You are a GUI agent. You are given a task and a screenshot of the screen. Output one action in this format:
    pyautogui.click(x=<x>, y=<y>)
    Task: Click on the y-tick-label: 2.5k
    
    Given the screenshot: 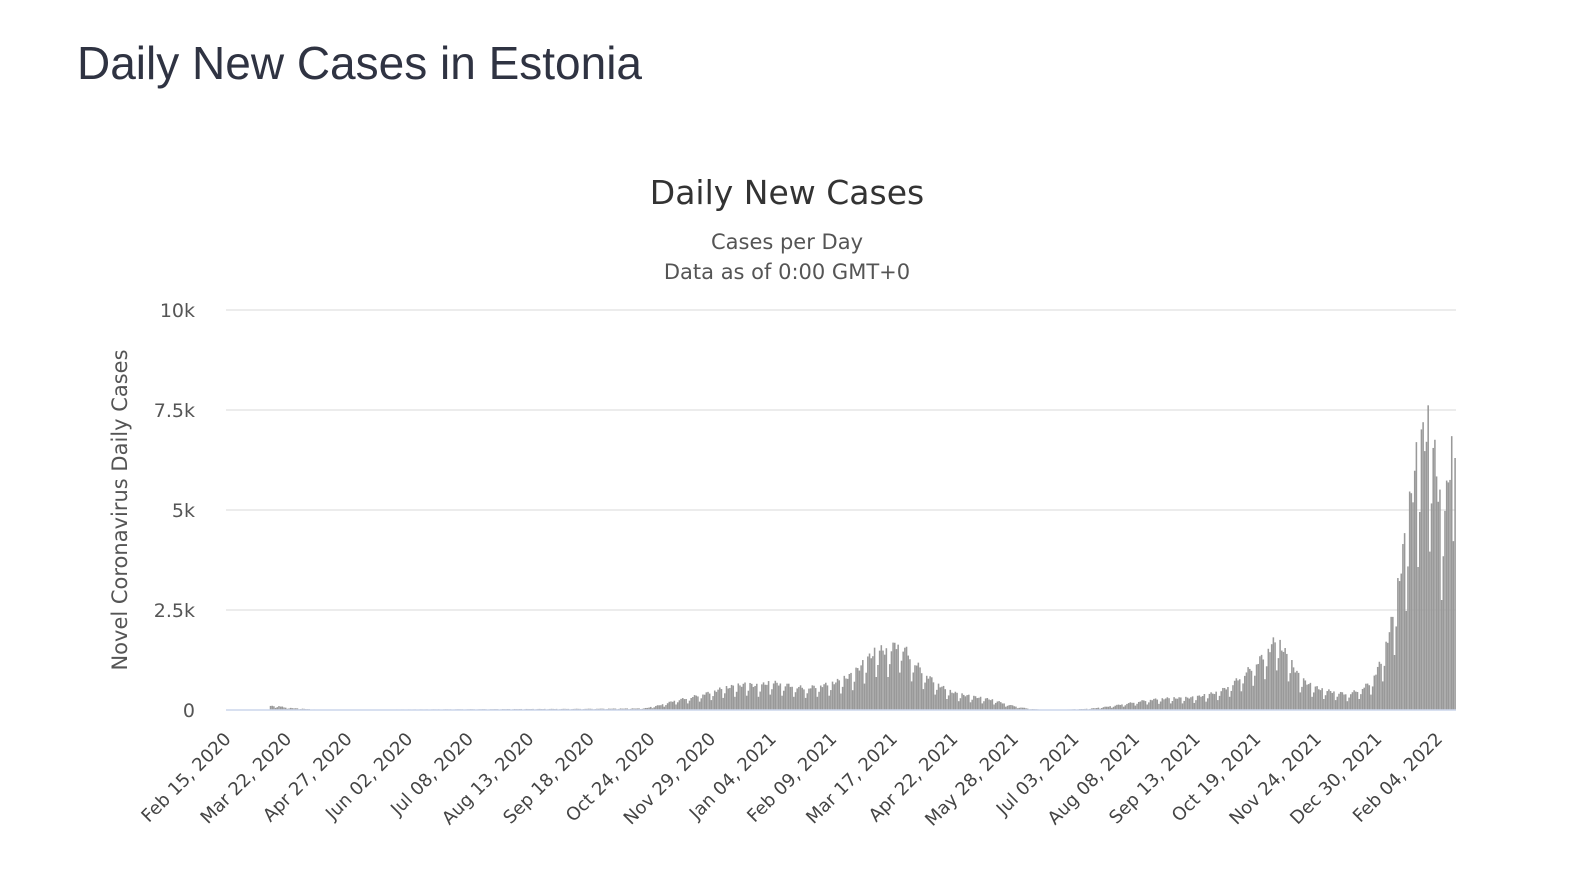 What is the action you would take?
    pyautogui.click(x=174, y=611)
    